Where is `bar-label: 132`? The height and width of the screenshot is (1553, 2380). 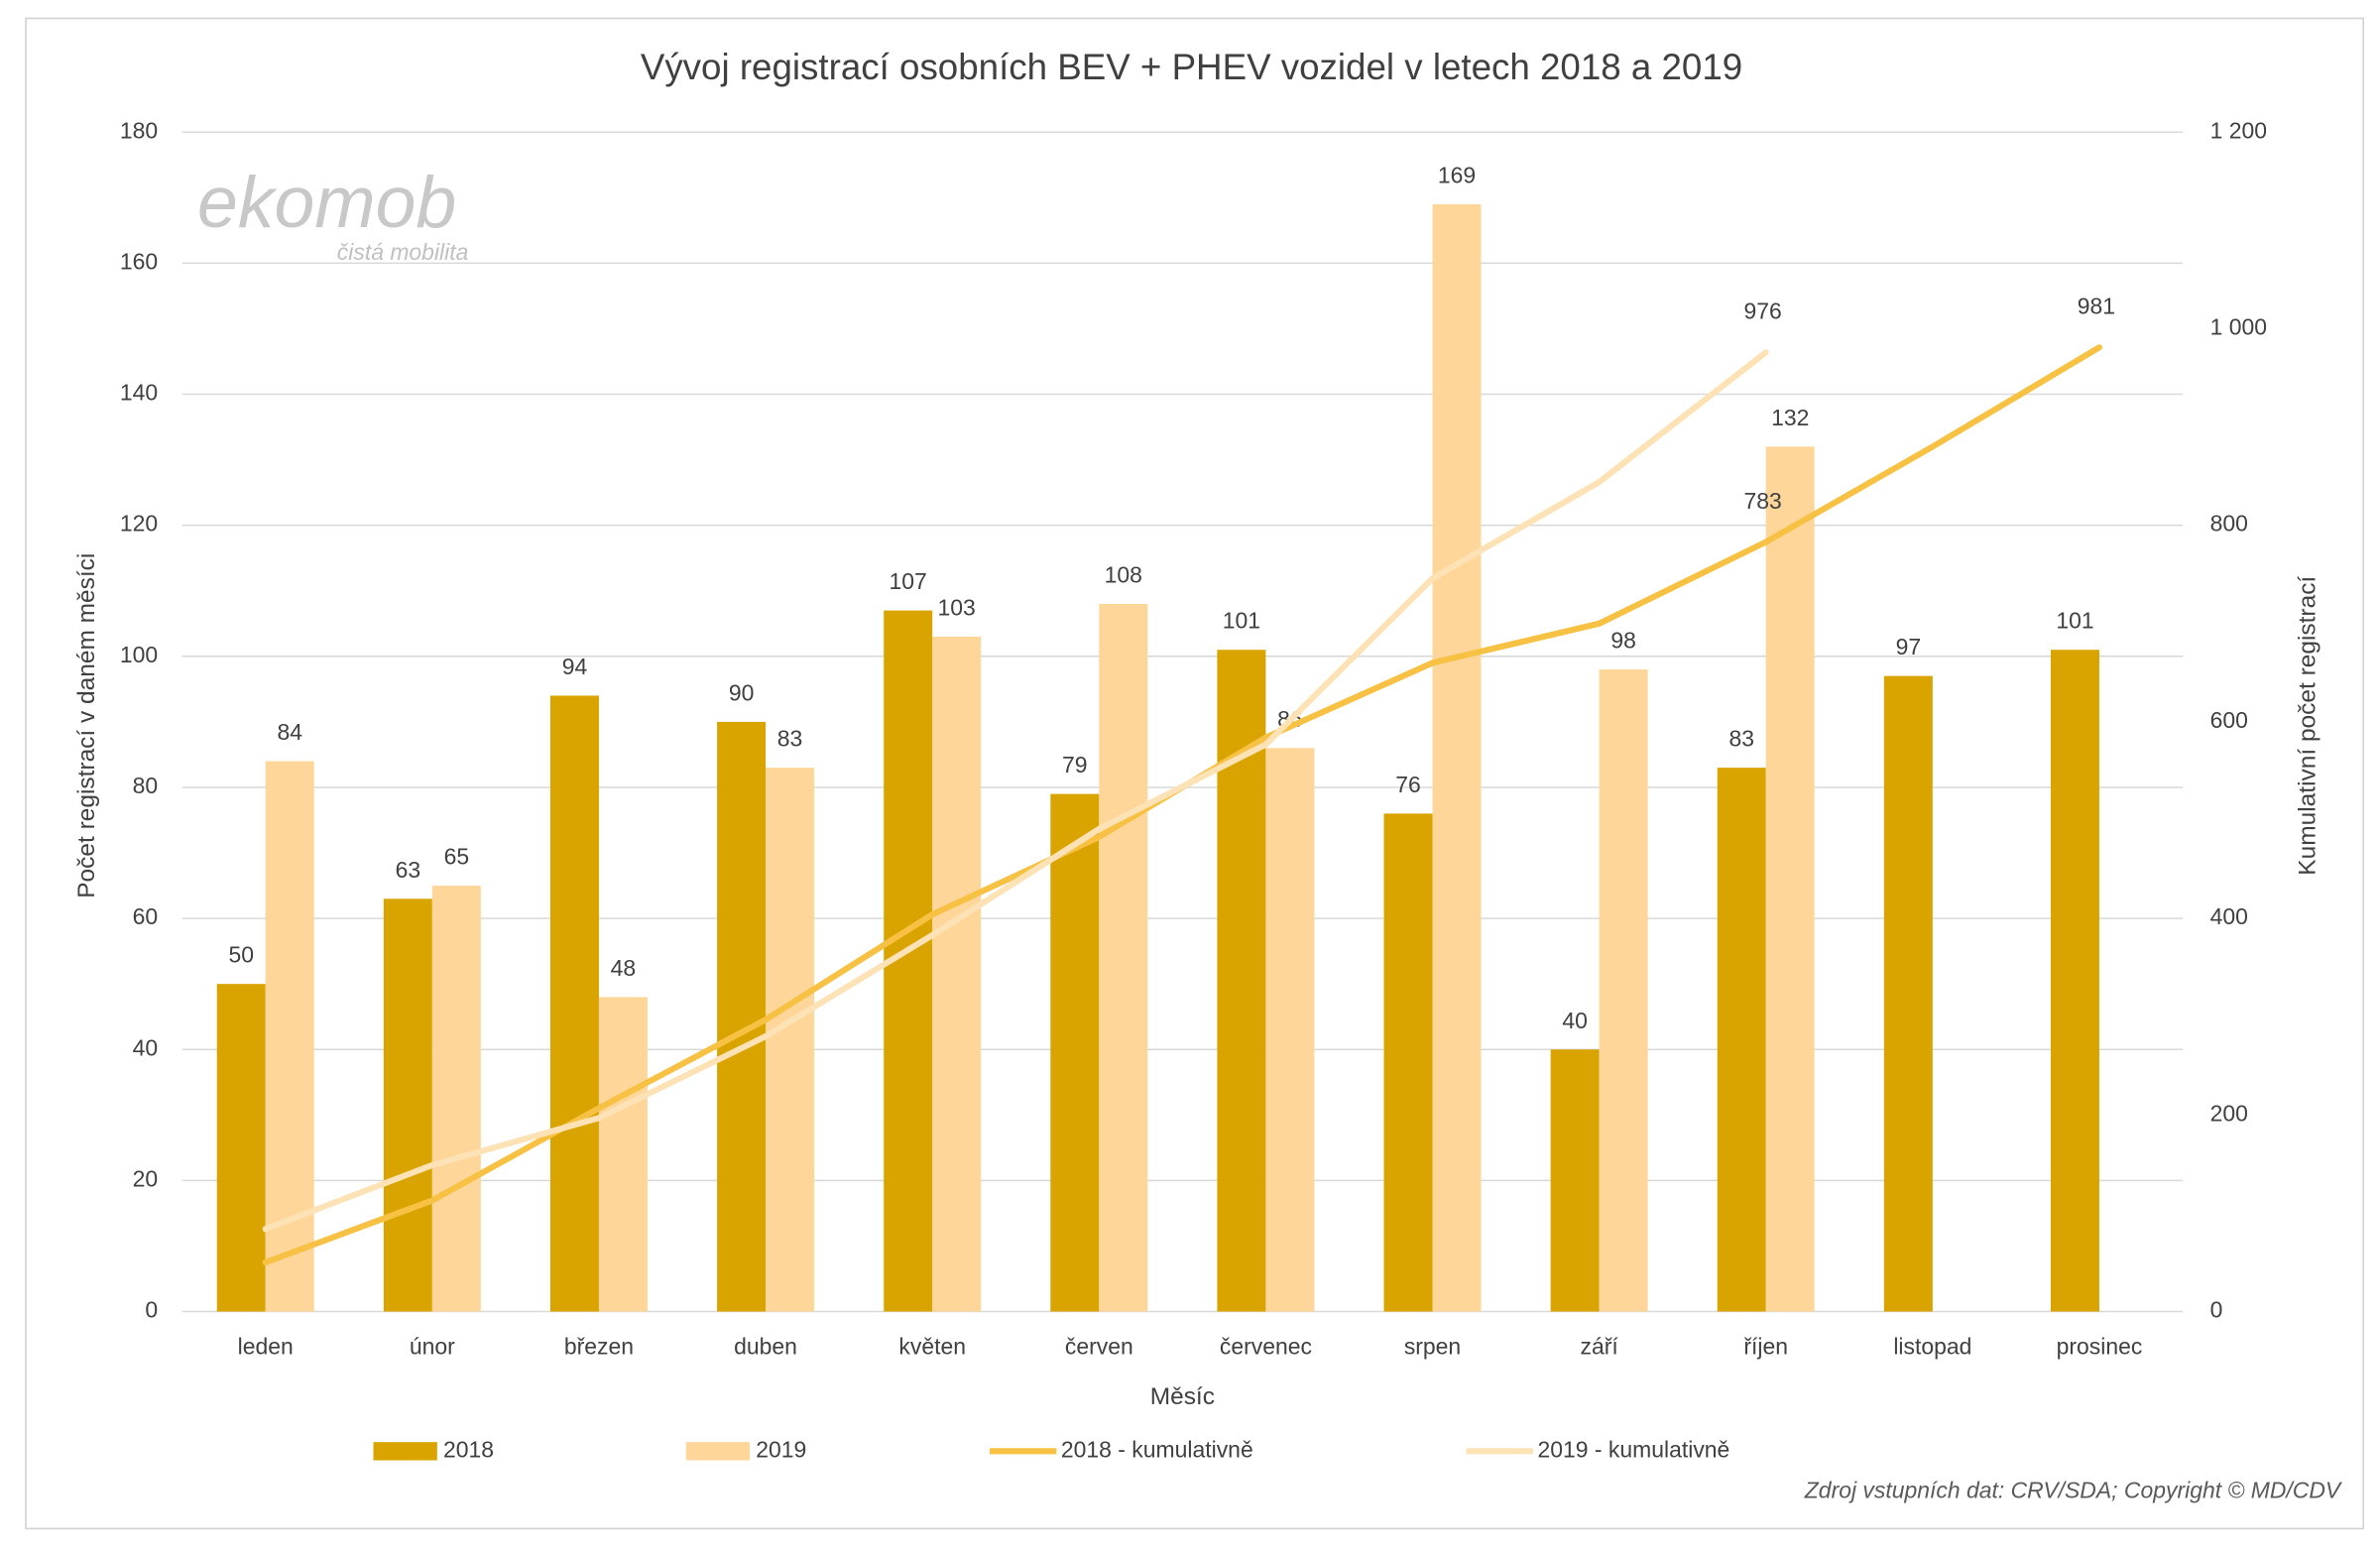
bar-label: 132 is located at coordinates (1790, 417).